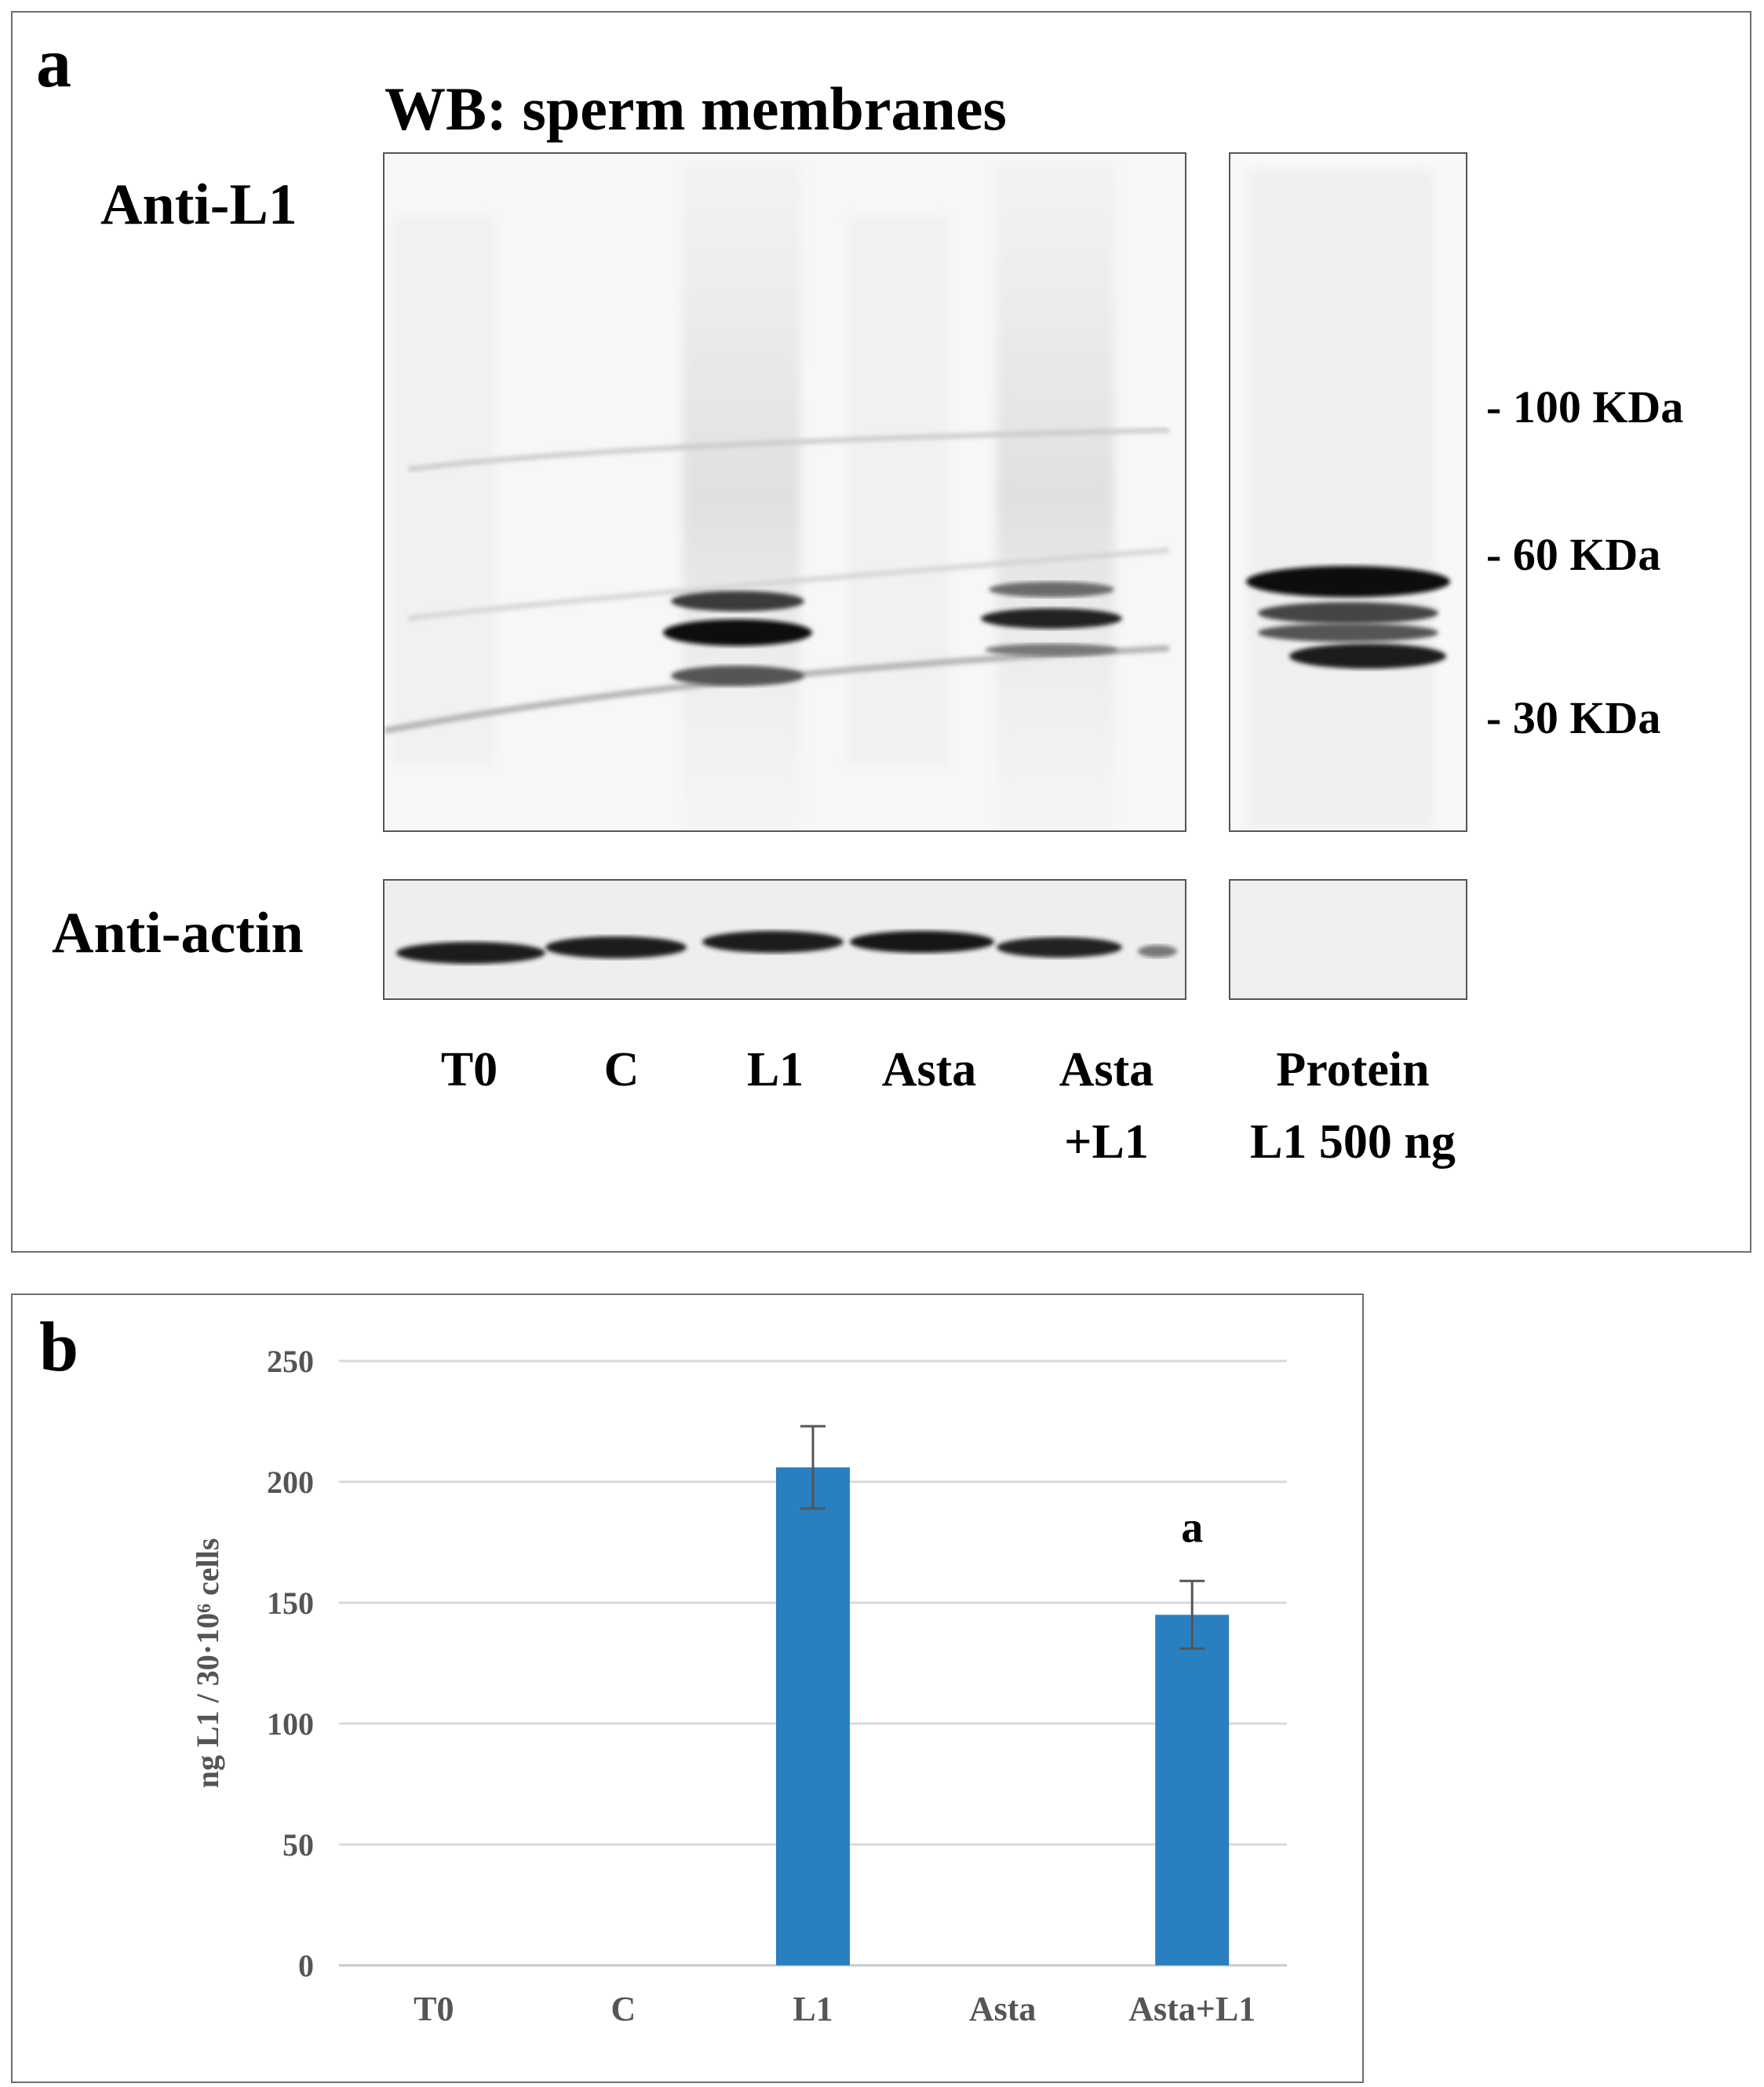 Image resolution: width=1764 pixels, height=2087 pixels. What do you see at coordinates (1348, 939) in the screenshot?
I see `protein-actin-blot-image` at bounding box center [1348, 939].